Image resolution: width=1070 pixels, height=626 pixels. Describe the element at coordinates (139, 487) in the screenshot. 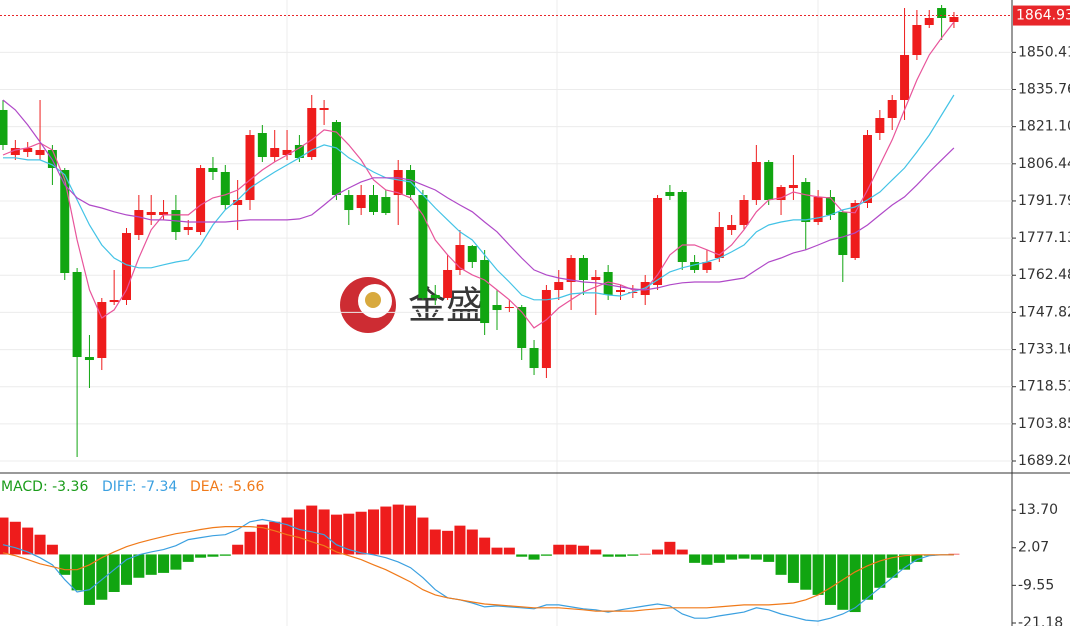

I see `legend-item: DIFF: -7.34` at that location.